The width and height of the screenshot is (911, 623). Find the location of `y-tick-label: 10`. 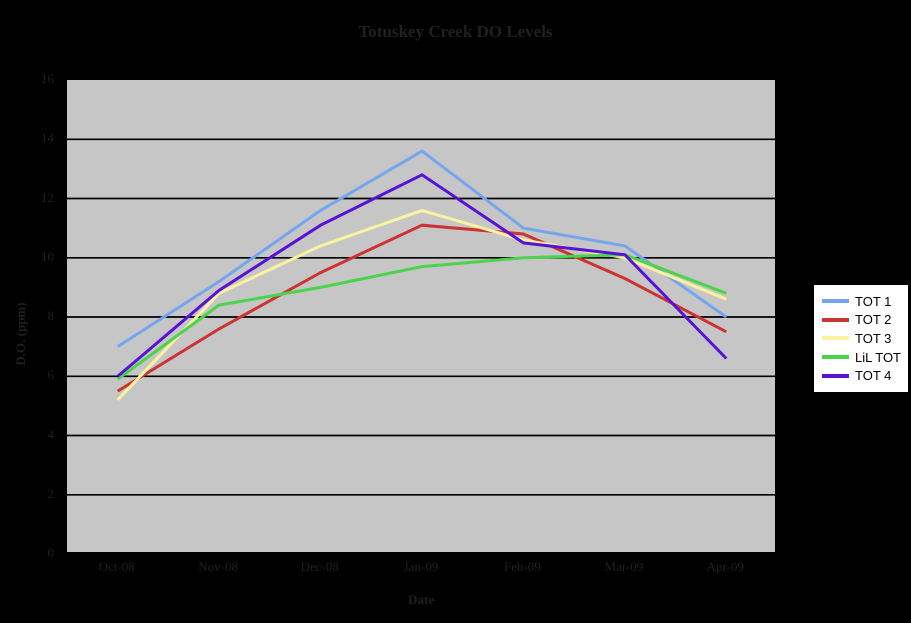

y-tick-label: 10 is located at coordinates (47, 256).